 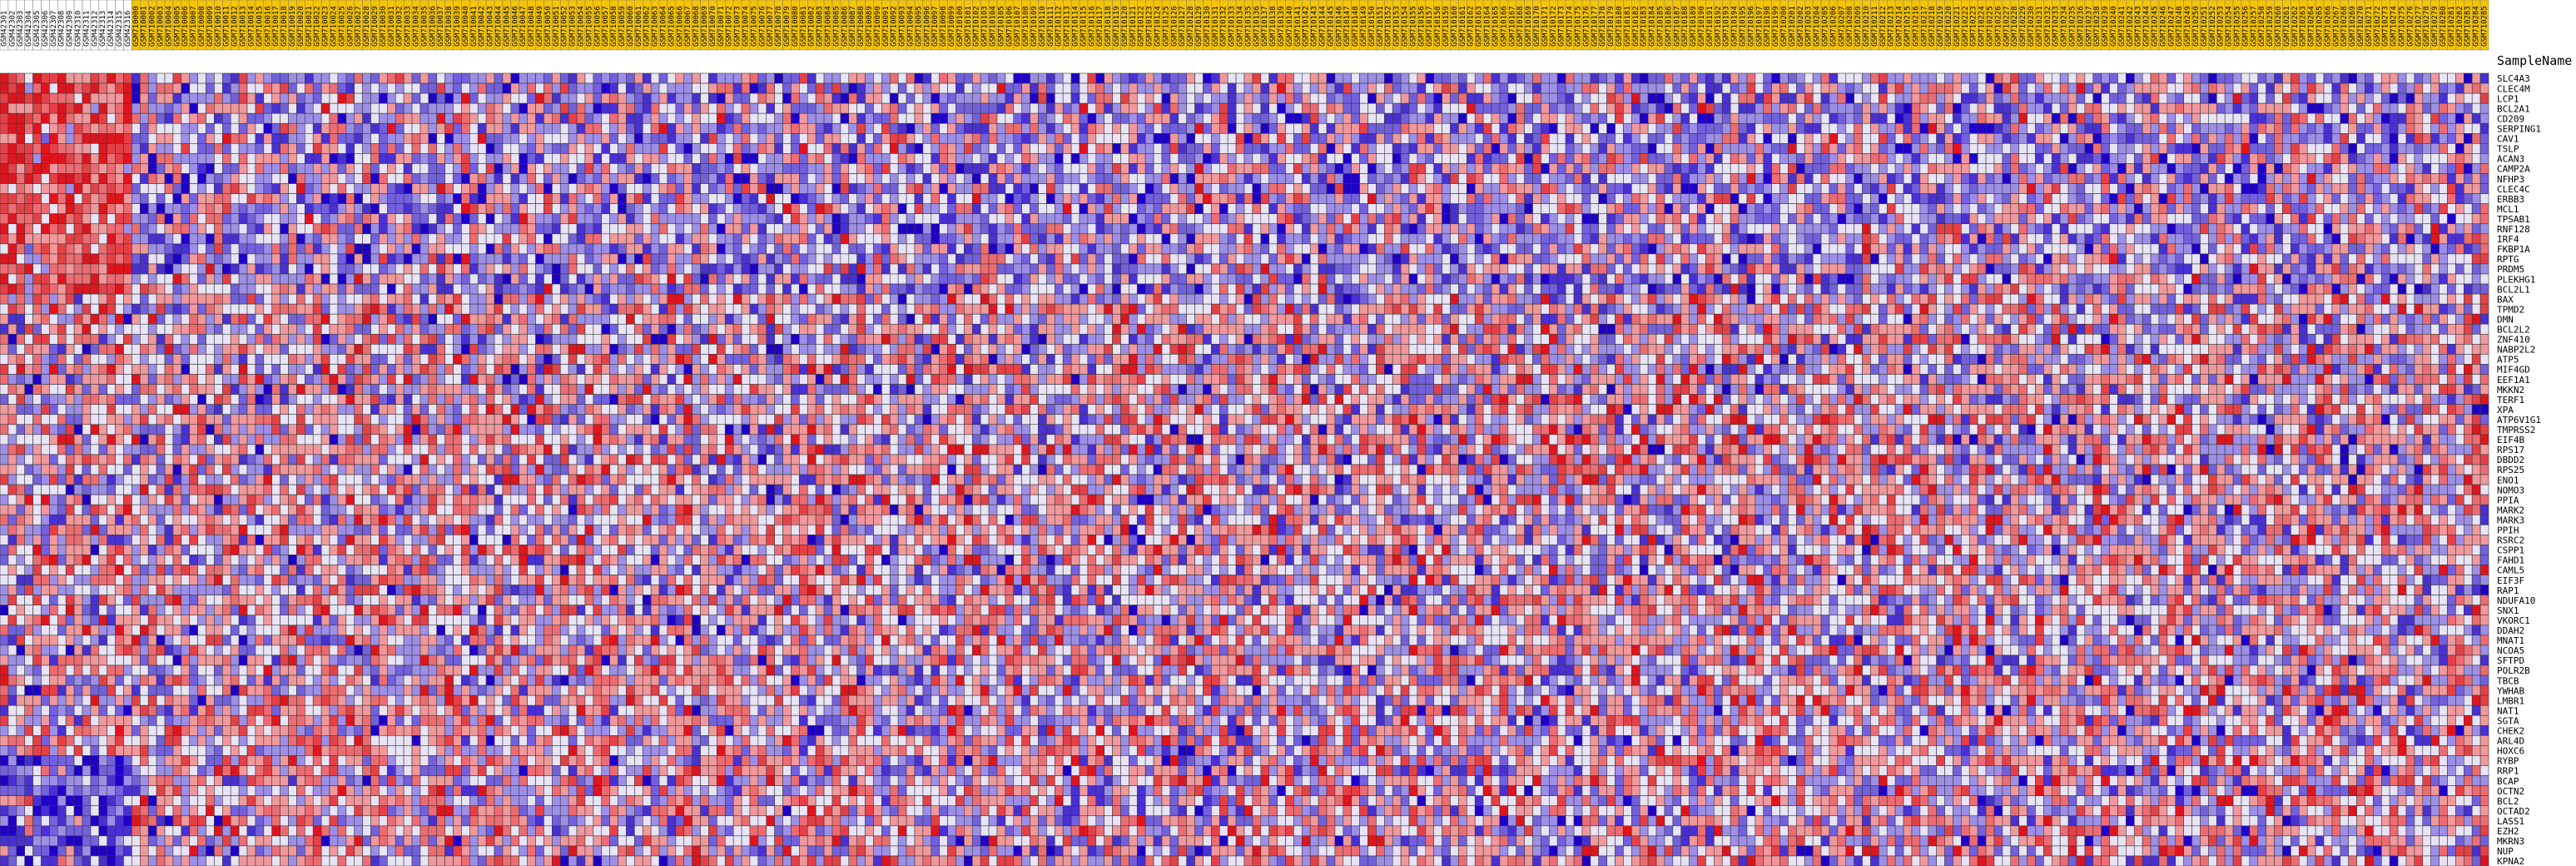 I want to click on column-label: GSM710181, so click(x=1628, y=26).